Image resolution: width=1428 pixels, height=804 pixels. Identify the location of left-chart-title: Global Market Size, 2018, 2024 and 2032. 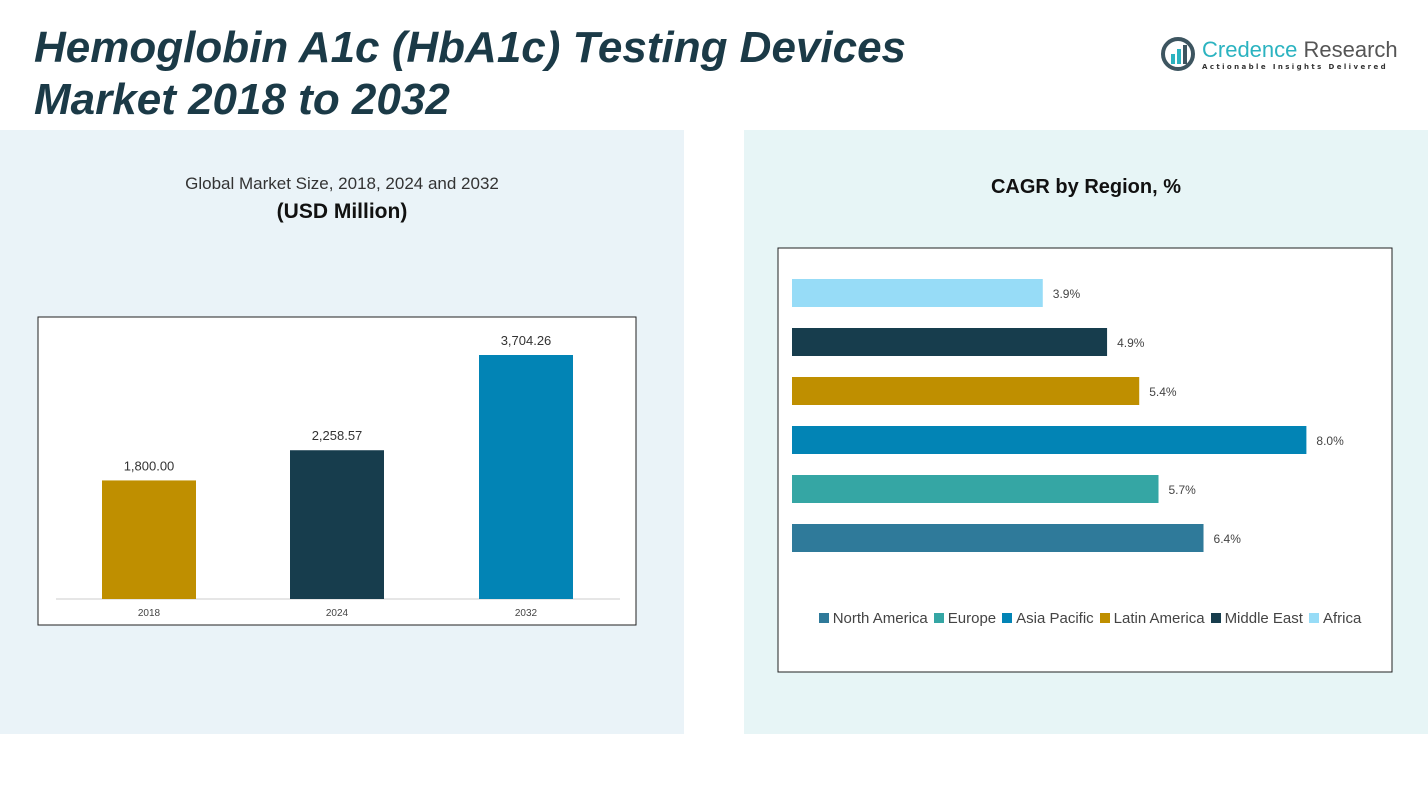
(342, 183).